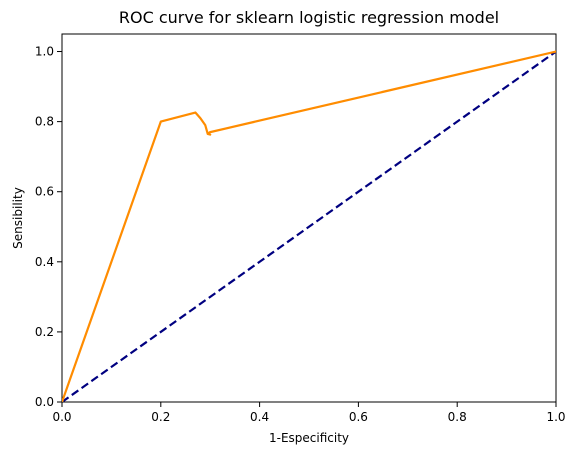  What do you see at coordinates (44, 402) in the screenshot?
I see `y-tick-label: 0.0` at bounding box center [44, 402].